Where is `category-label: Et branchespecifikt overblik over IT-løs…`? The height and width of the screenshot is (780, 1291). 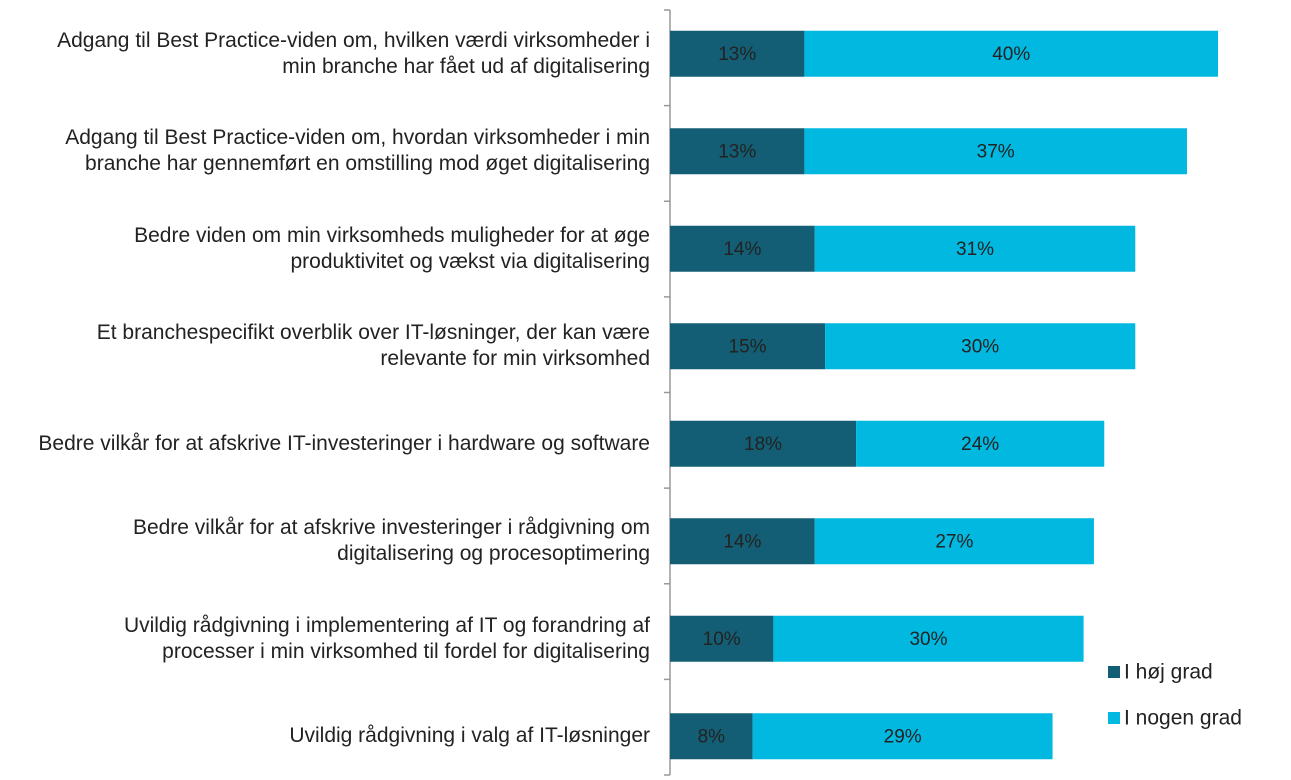 category-label: Et branchespecifikt overblik over IT-løs… is located at coordinates (325, 347).